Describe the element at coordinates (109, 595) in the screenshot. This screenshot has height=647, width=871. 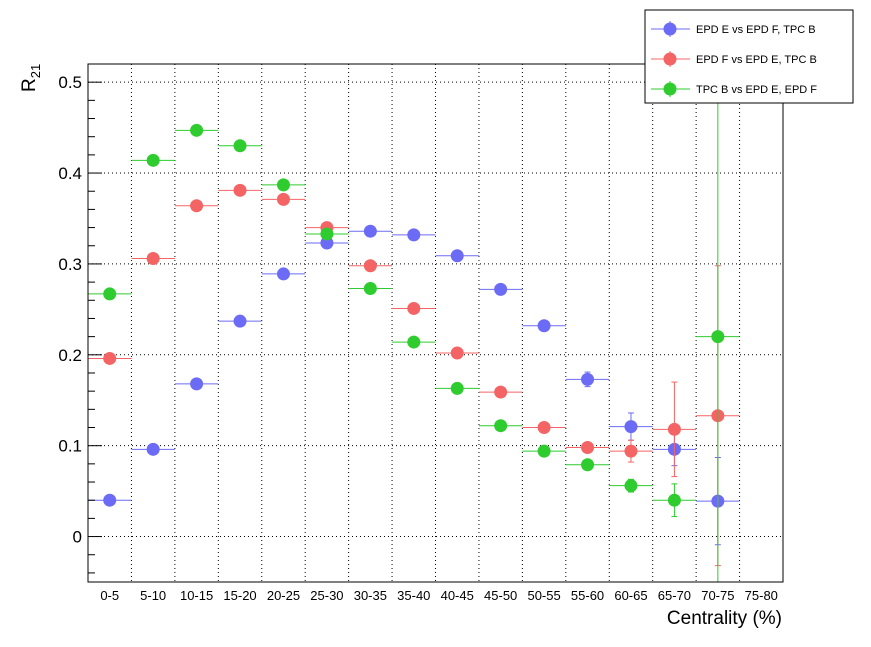
I see `x-tick-label: 0-5` at that location.